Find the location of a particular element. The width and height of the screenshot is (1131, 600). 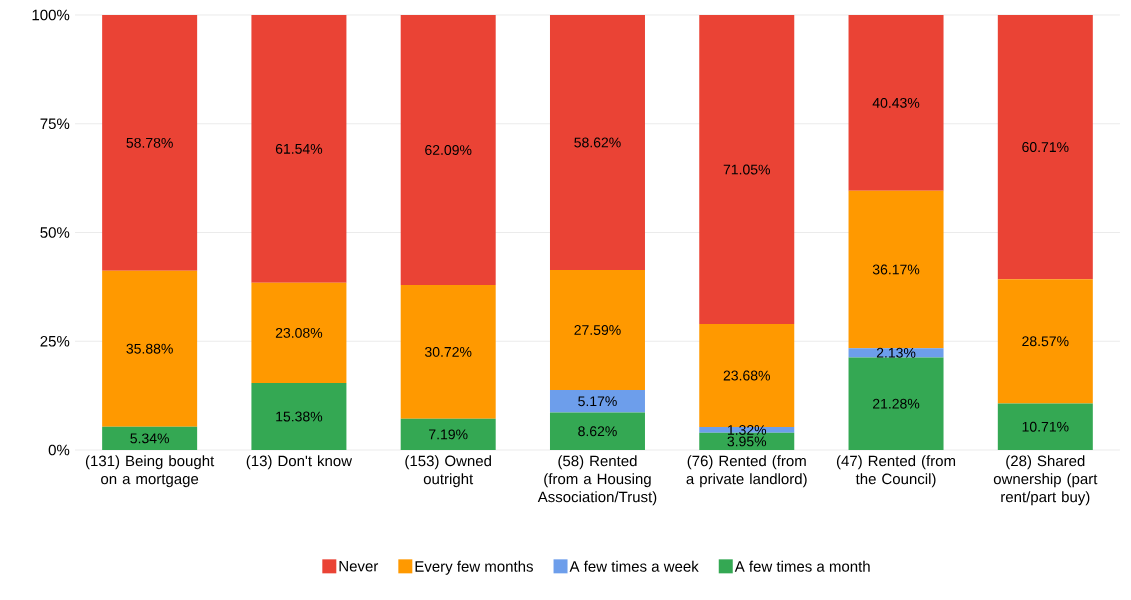

x-tick-label: (58) Rented (from a Housing Association/Trust) is located at coordinates (597, 480).